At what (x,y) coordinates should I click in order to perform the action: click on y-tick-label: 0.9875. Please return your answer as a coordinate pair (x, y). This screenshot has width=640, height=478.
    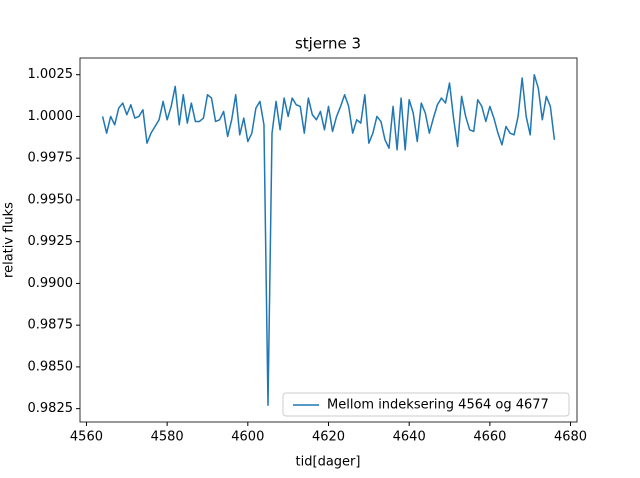
    Looking at the image, I should click on (51, 325).